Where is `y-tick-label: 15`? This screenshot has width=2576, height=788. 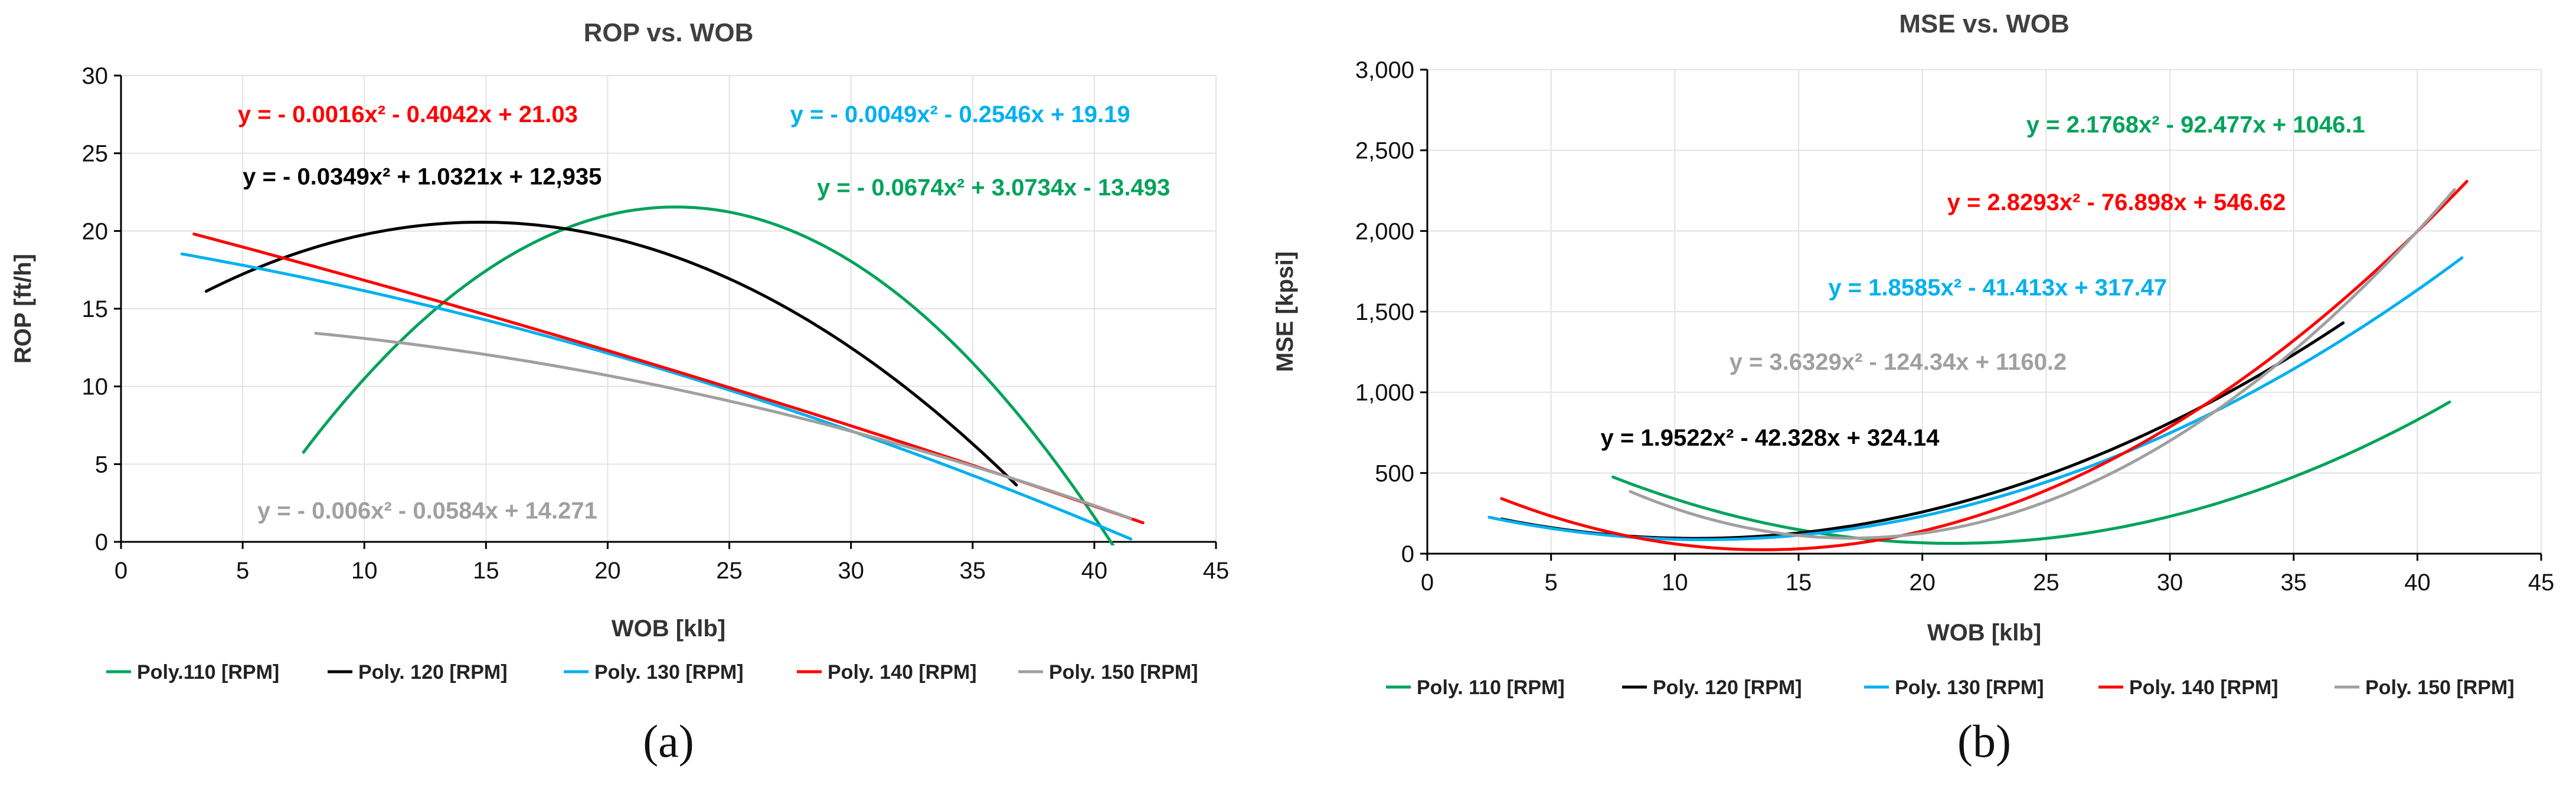
y-tick-label: 15 is located at coordinates (95, 309).